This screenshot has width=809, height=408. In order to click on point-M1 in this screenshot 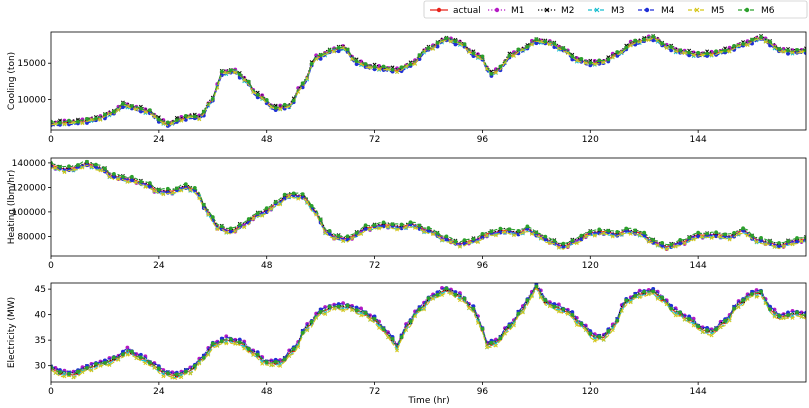, I will do `click(774, 309)`.